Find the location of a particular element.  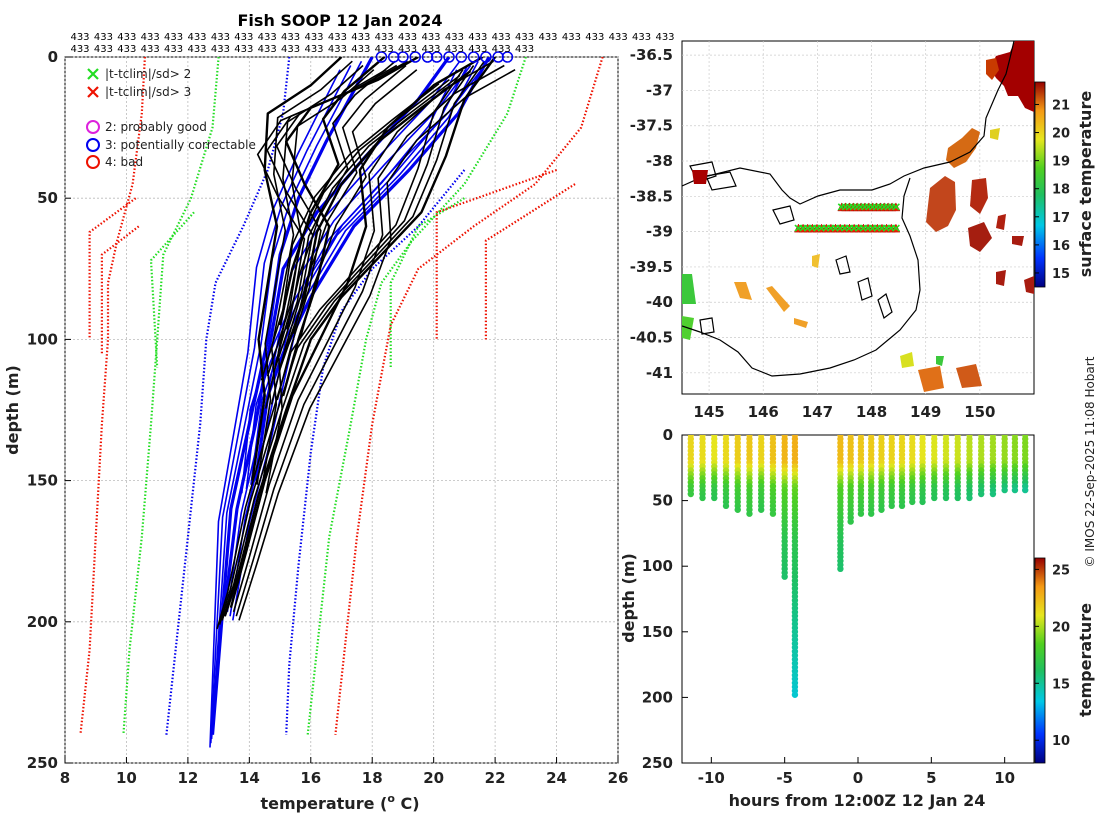

cast-11-point is located at coordinates (850, 521).